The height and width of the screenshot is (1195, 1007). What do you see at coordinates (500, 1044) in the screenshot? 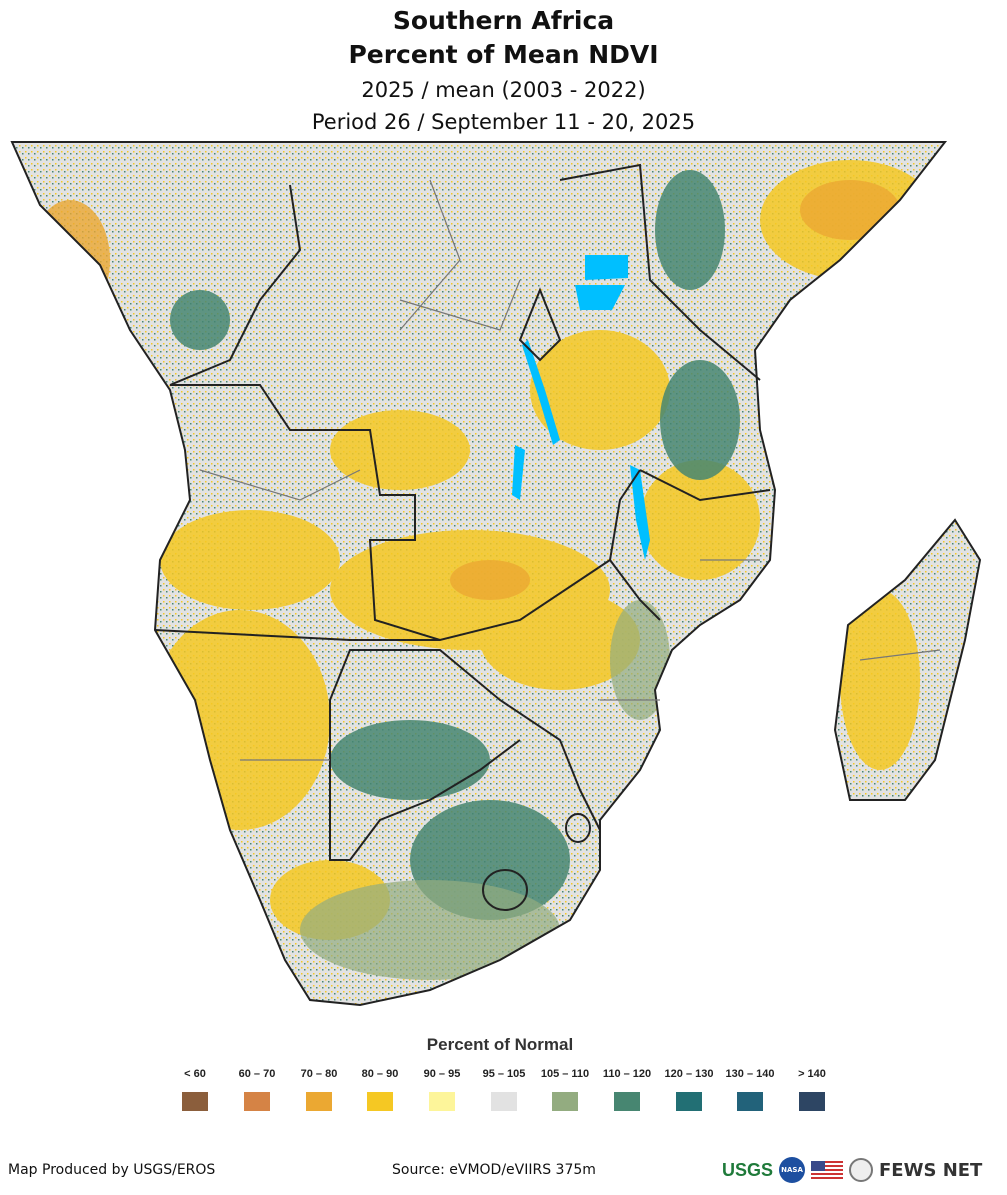
I see `legend-title: Percent of Normal` at bounding box center [500, 1044].